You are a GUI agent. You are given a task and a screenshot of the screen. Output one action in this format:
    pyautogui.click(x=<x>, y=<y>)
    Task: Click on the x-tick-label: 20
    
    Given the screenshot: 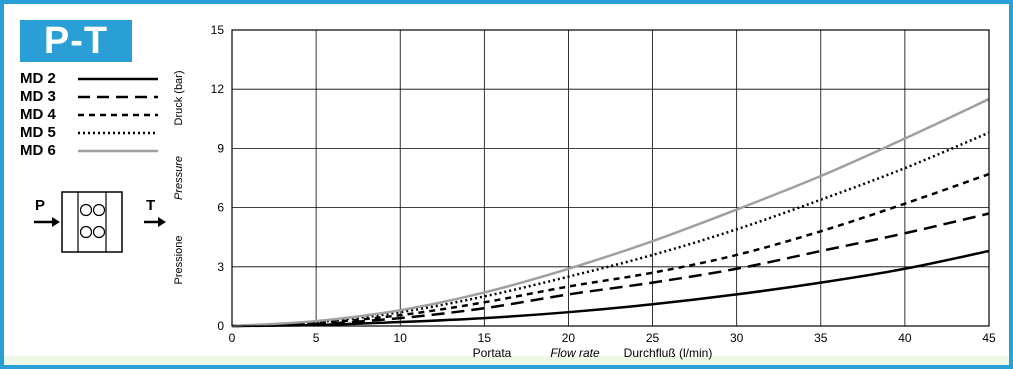 What is the action you would take?
    pyautogui.click(x=569, y=338)
    